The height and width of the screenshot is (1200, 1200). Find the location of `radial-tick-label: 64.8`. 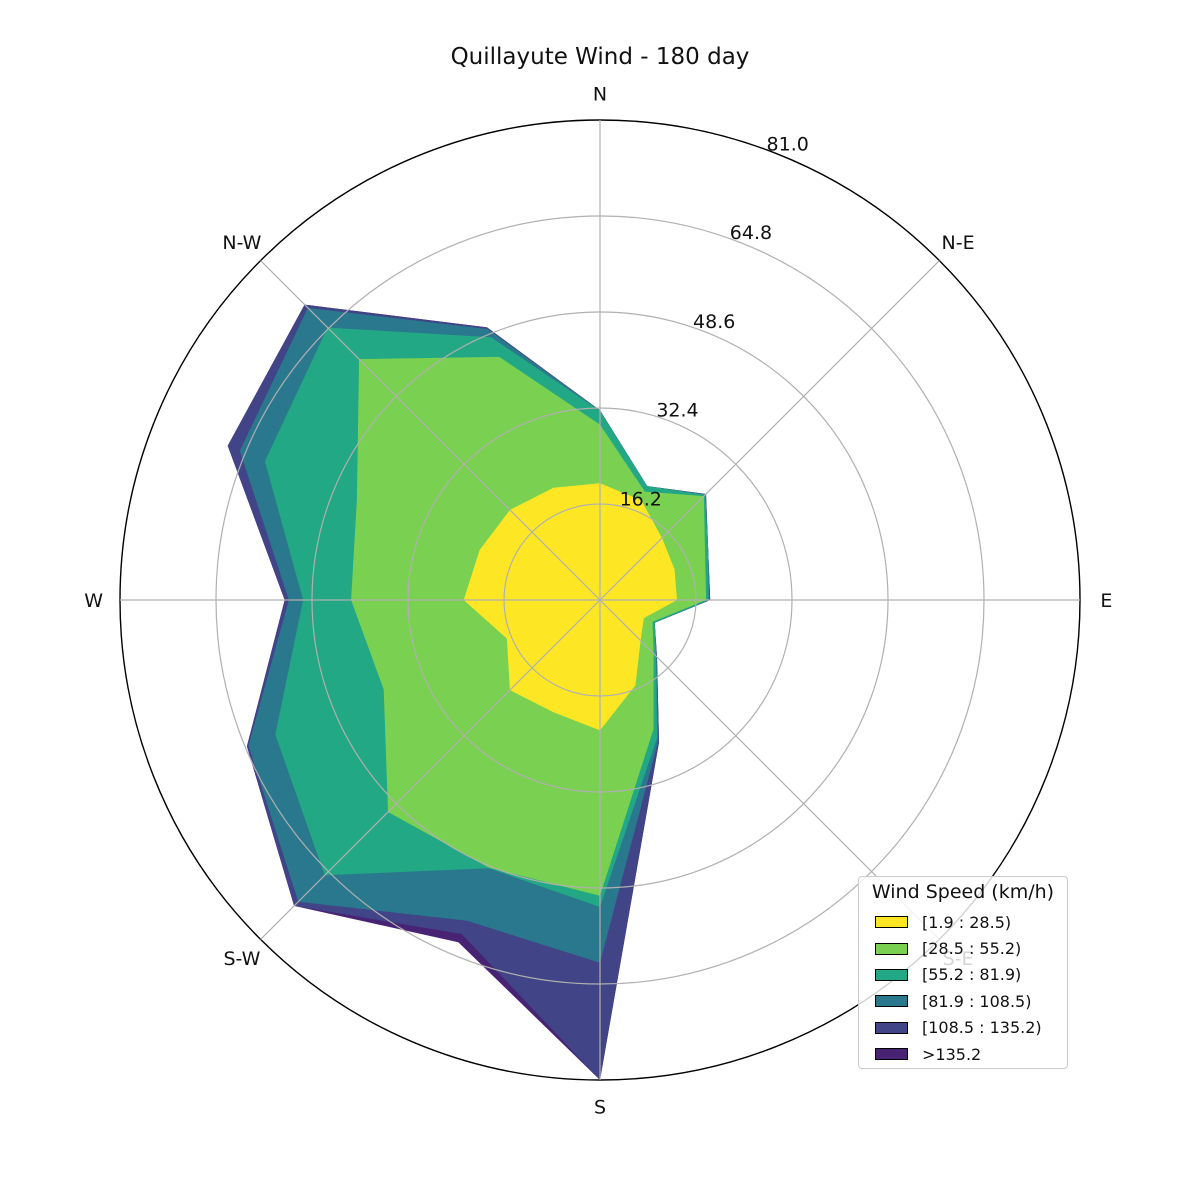

radial-tick-label: 64.8 is located at coordinates (751, 233).